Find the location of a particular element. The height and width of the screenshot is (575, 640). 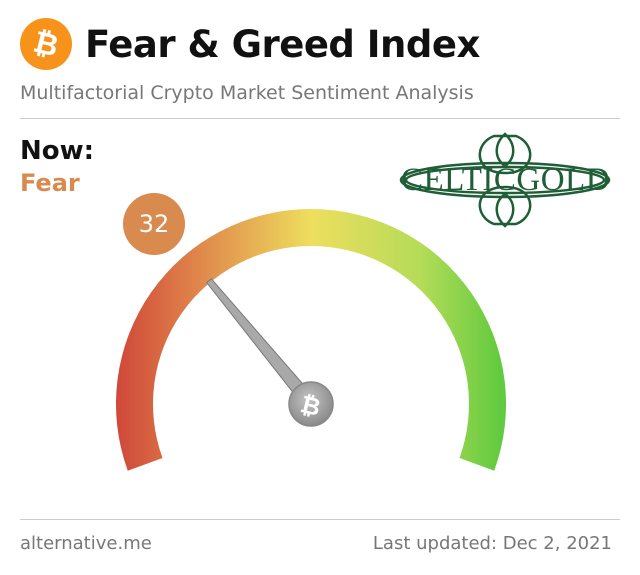

logo-text: CELTICGOLD is located at coordinates (505, 180).